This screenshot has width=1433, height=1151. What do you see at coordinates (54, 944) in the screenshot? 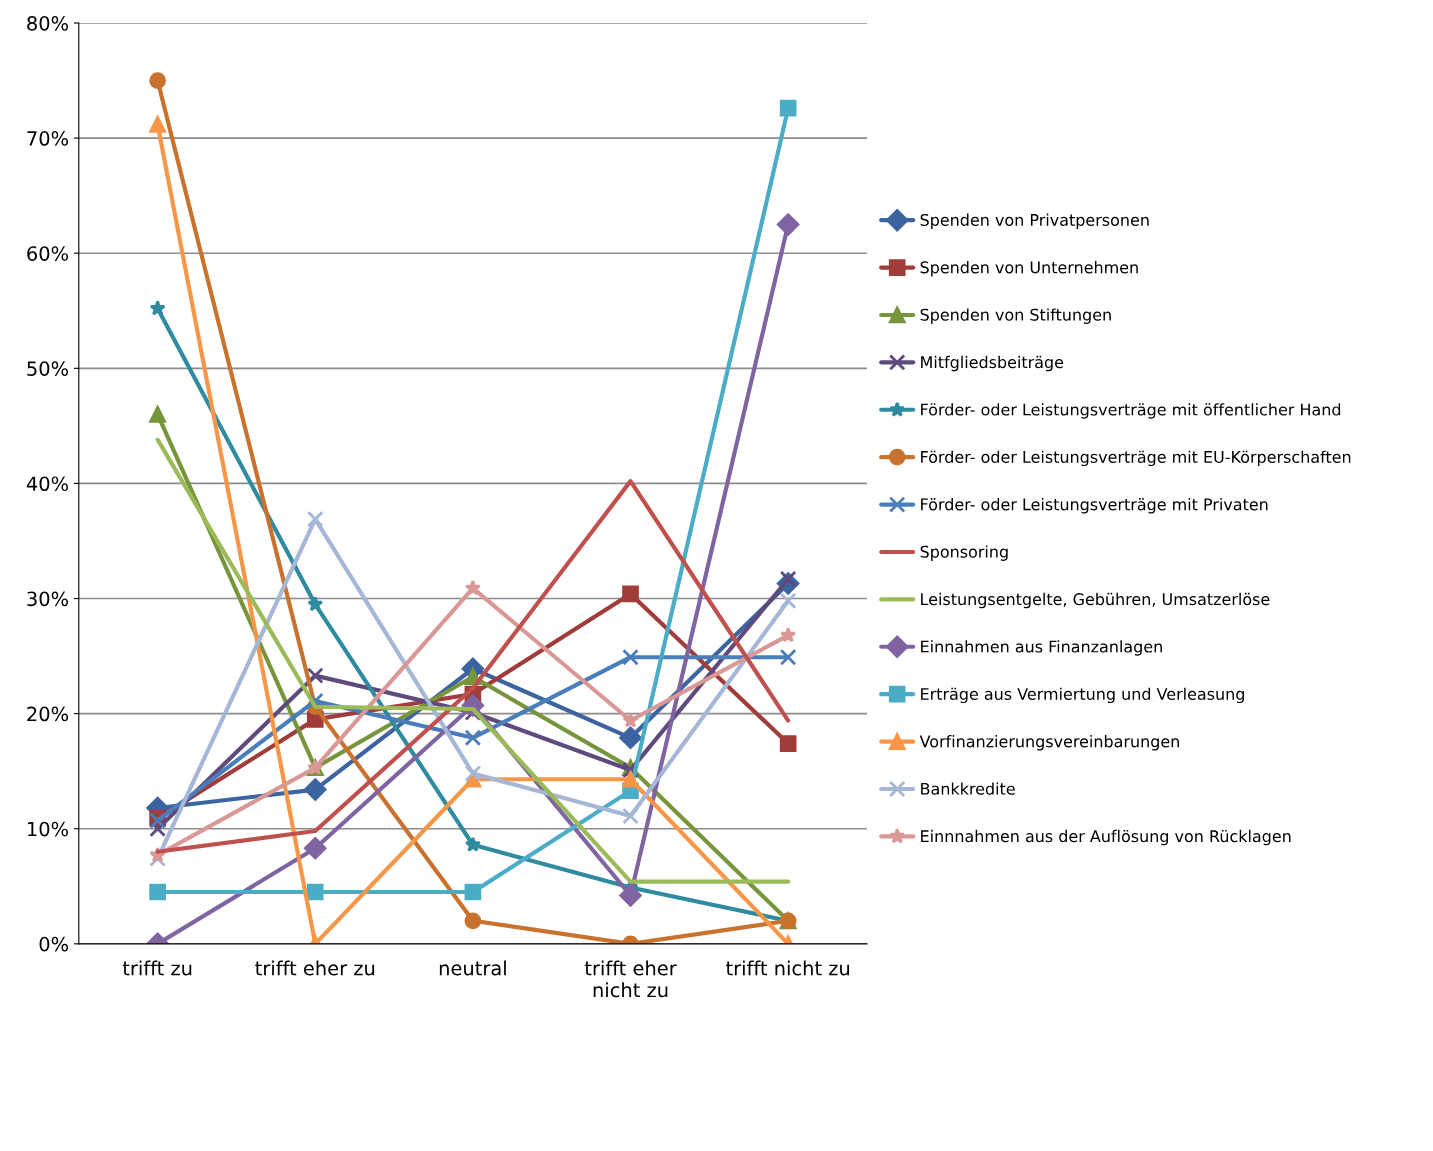
I see `y-tick-label: 0%` at bounding box center [54, 944].